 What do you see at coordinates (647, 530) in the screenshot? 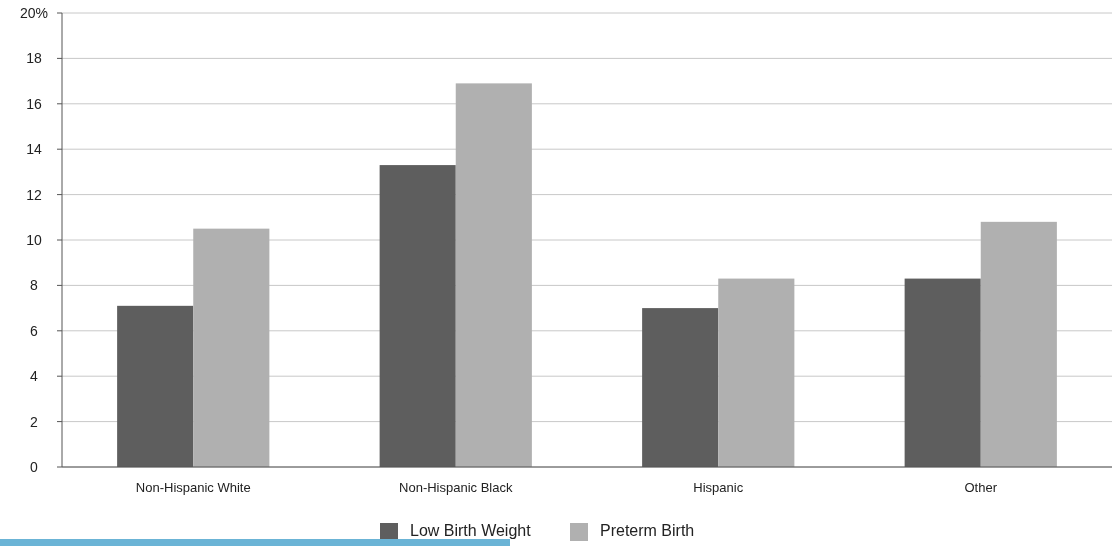
I see `legend-label: Preterm Birth` at bounding box center [647, 530].